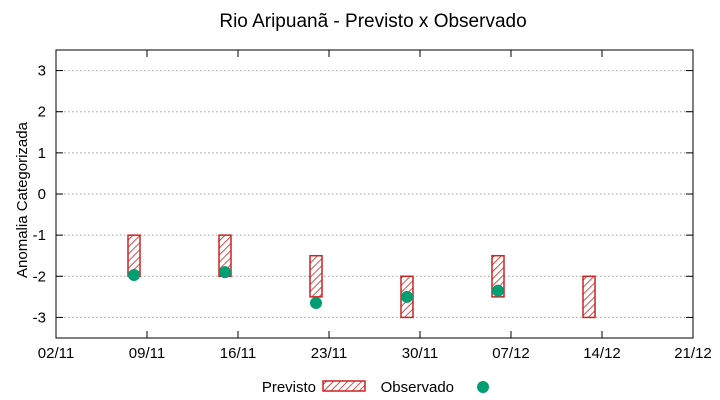 The height and width of the screenshot is (400, 720). I want to click on x-tick-label: 02/11, so click(56, 353).